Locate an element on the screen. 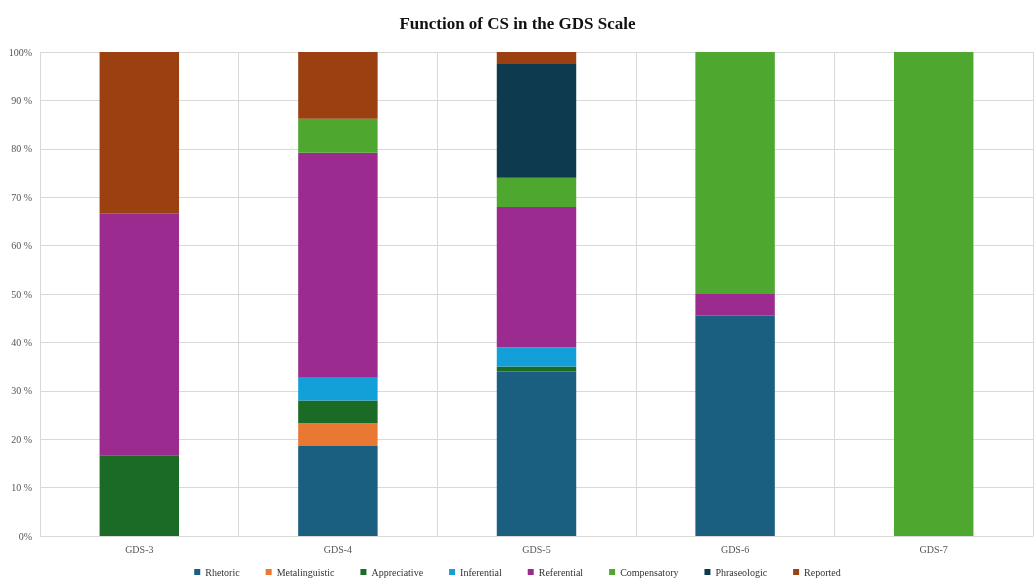  legend-label: Compensatory is located at coordinates (649, 572).